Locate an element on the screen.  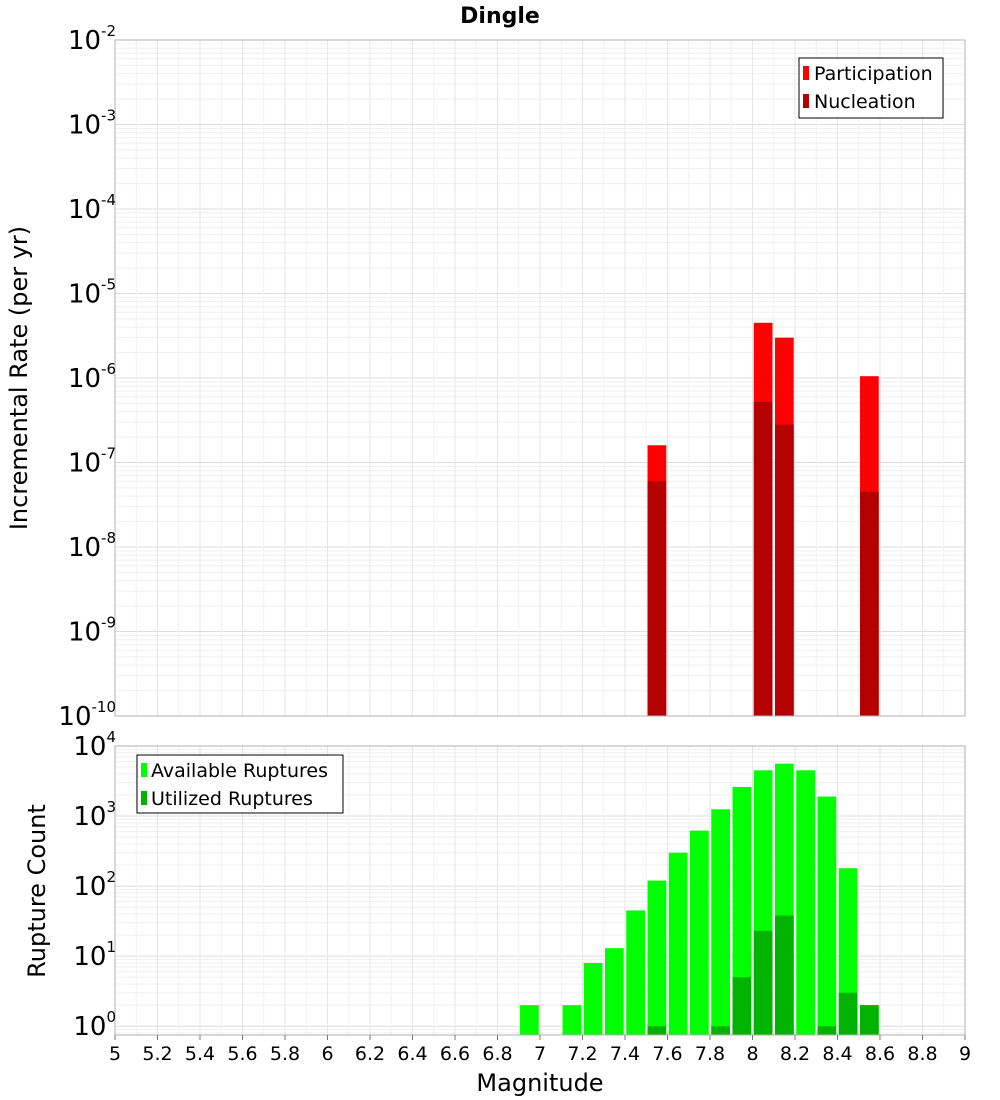
x-tick-label: 7 is located at coordinates (540, 1054).